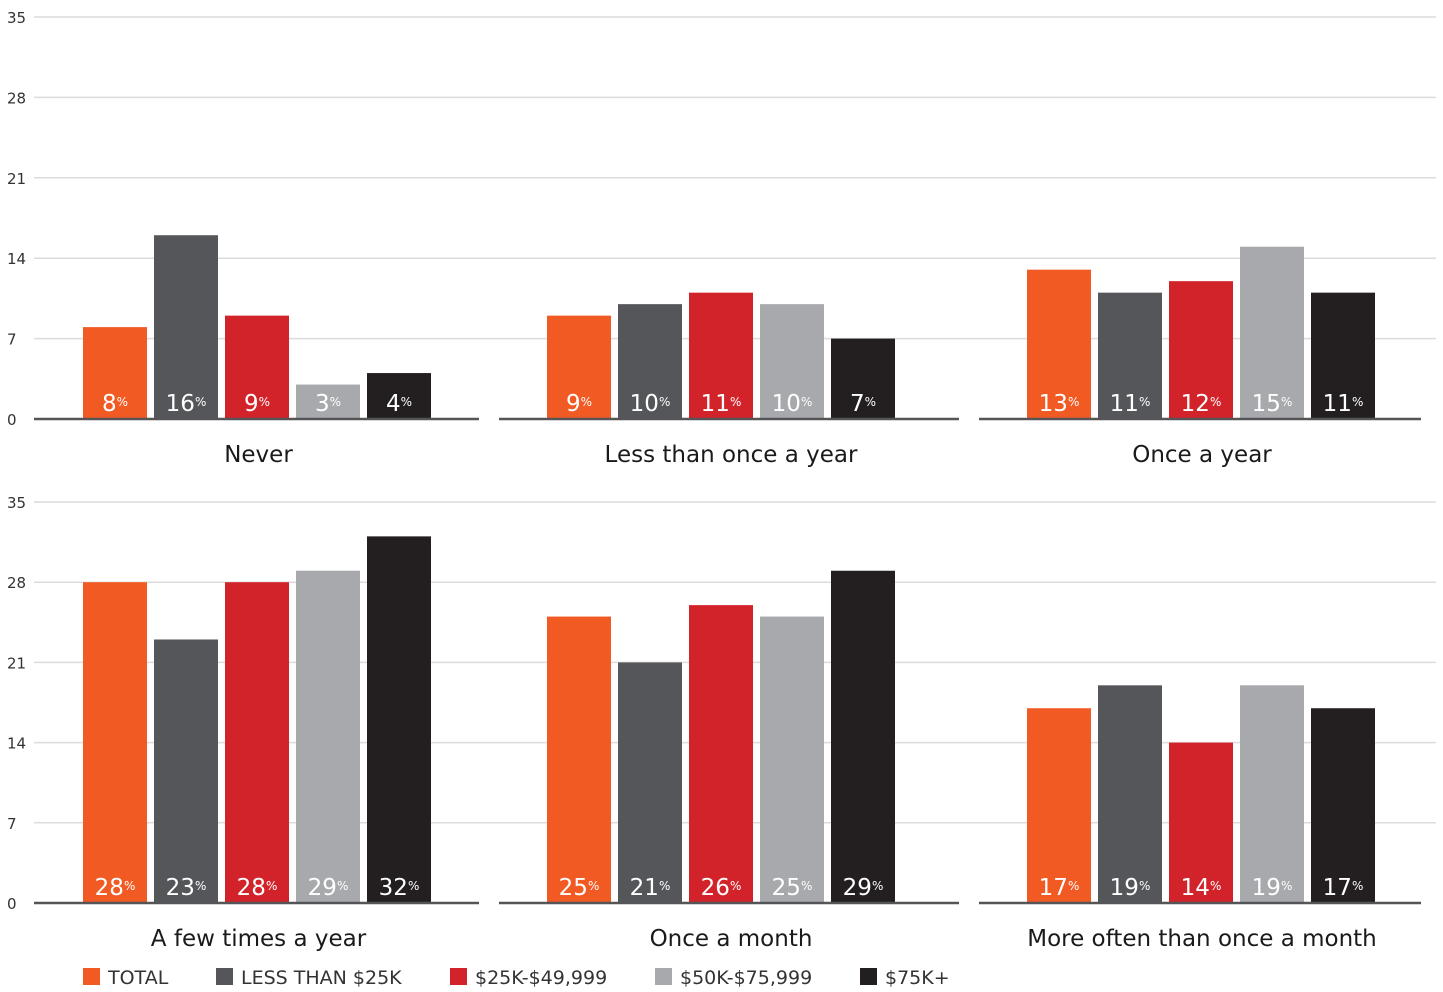  I want to click on bar-value-label: 21%, so click(650, 888).